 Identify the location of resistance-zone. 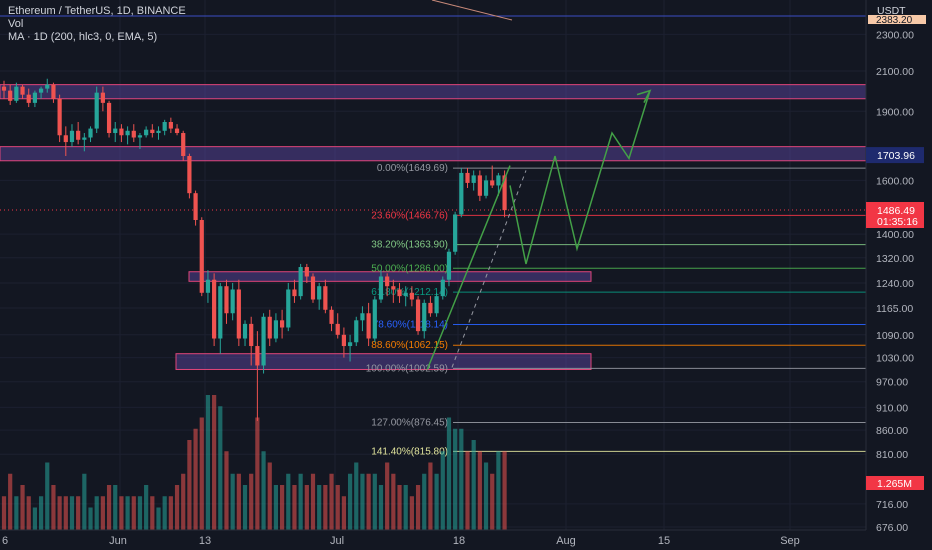
(433, 92).